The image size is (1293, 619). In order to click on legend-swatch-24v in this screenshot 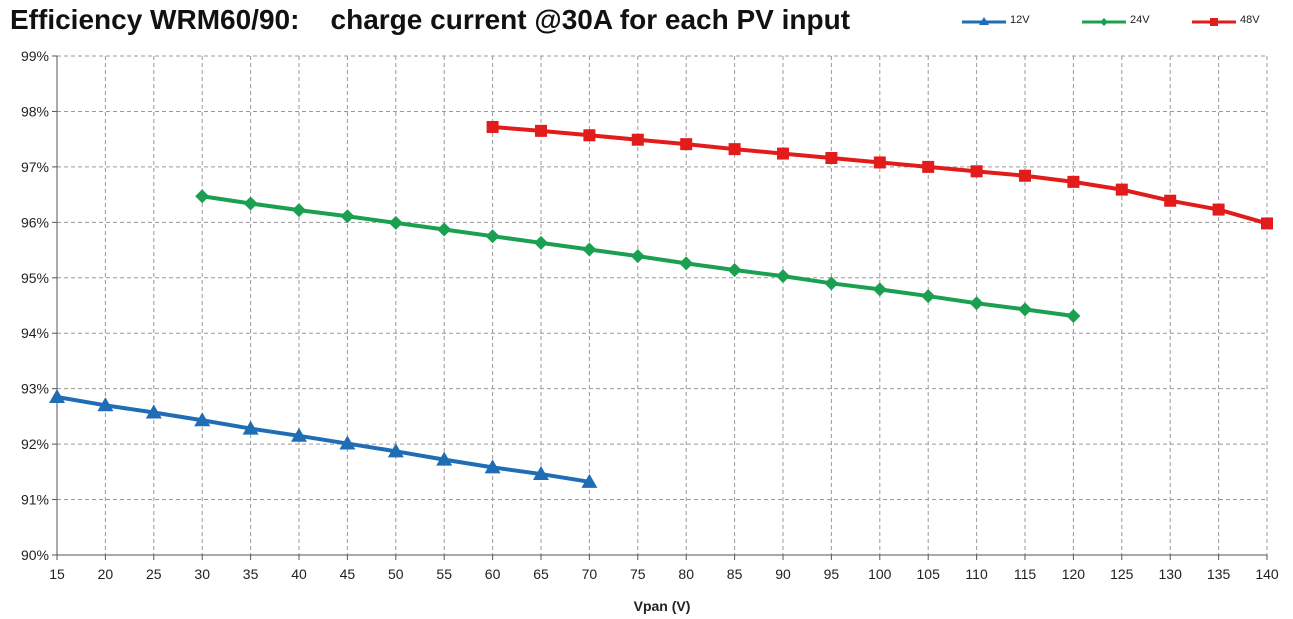, I will do `click(1104, 22)`.